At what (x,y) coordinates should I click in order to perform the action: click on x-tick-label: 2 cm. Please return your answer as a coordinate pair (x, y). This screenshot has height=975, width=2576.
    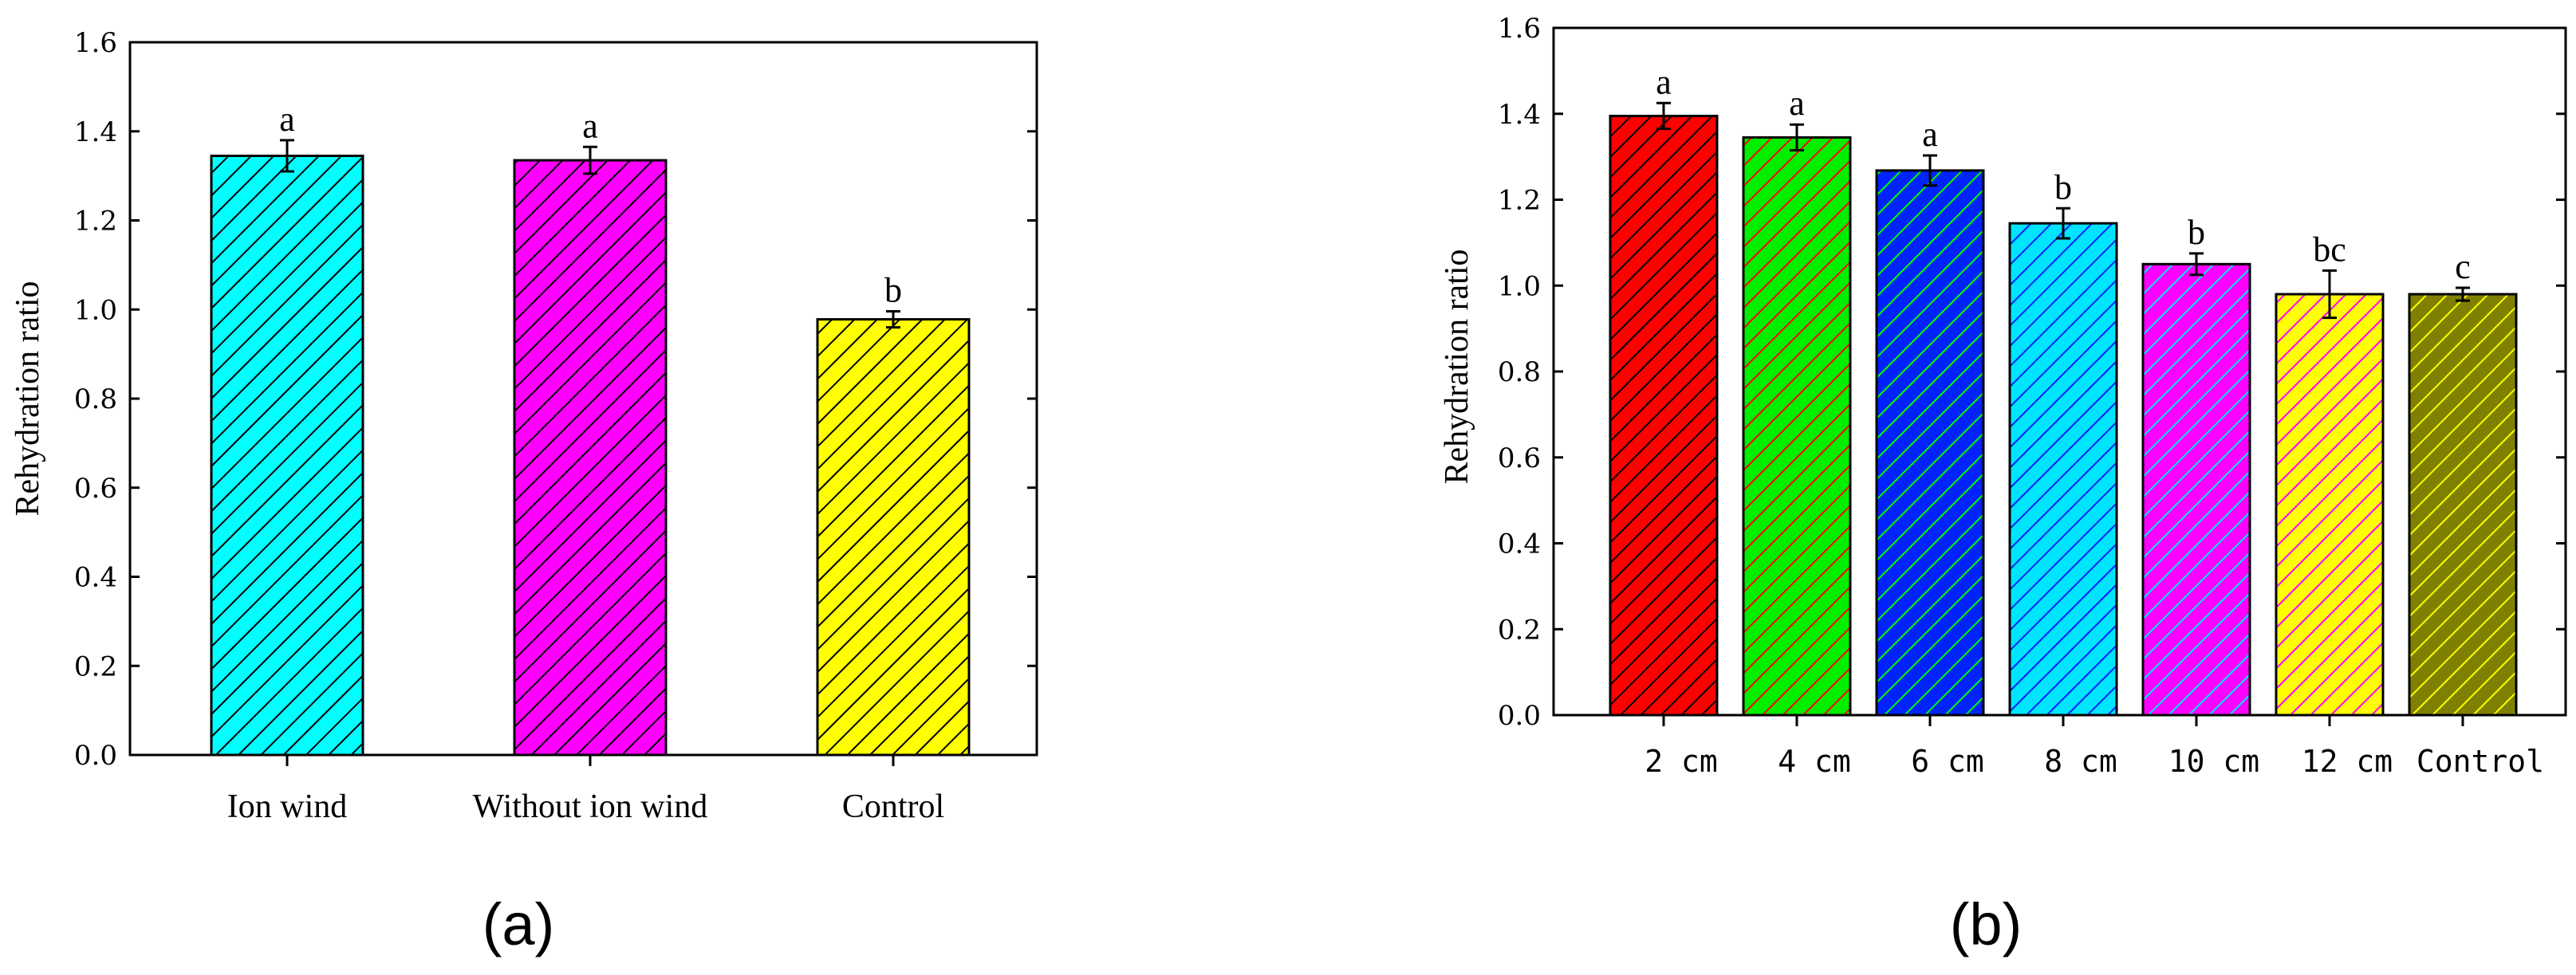
    Looking at the image, I should click on (1681, 761).